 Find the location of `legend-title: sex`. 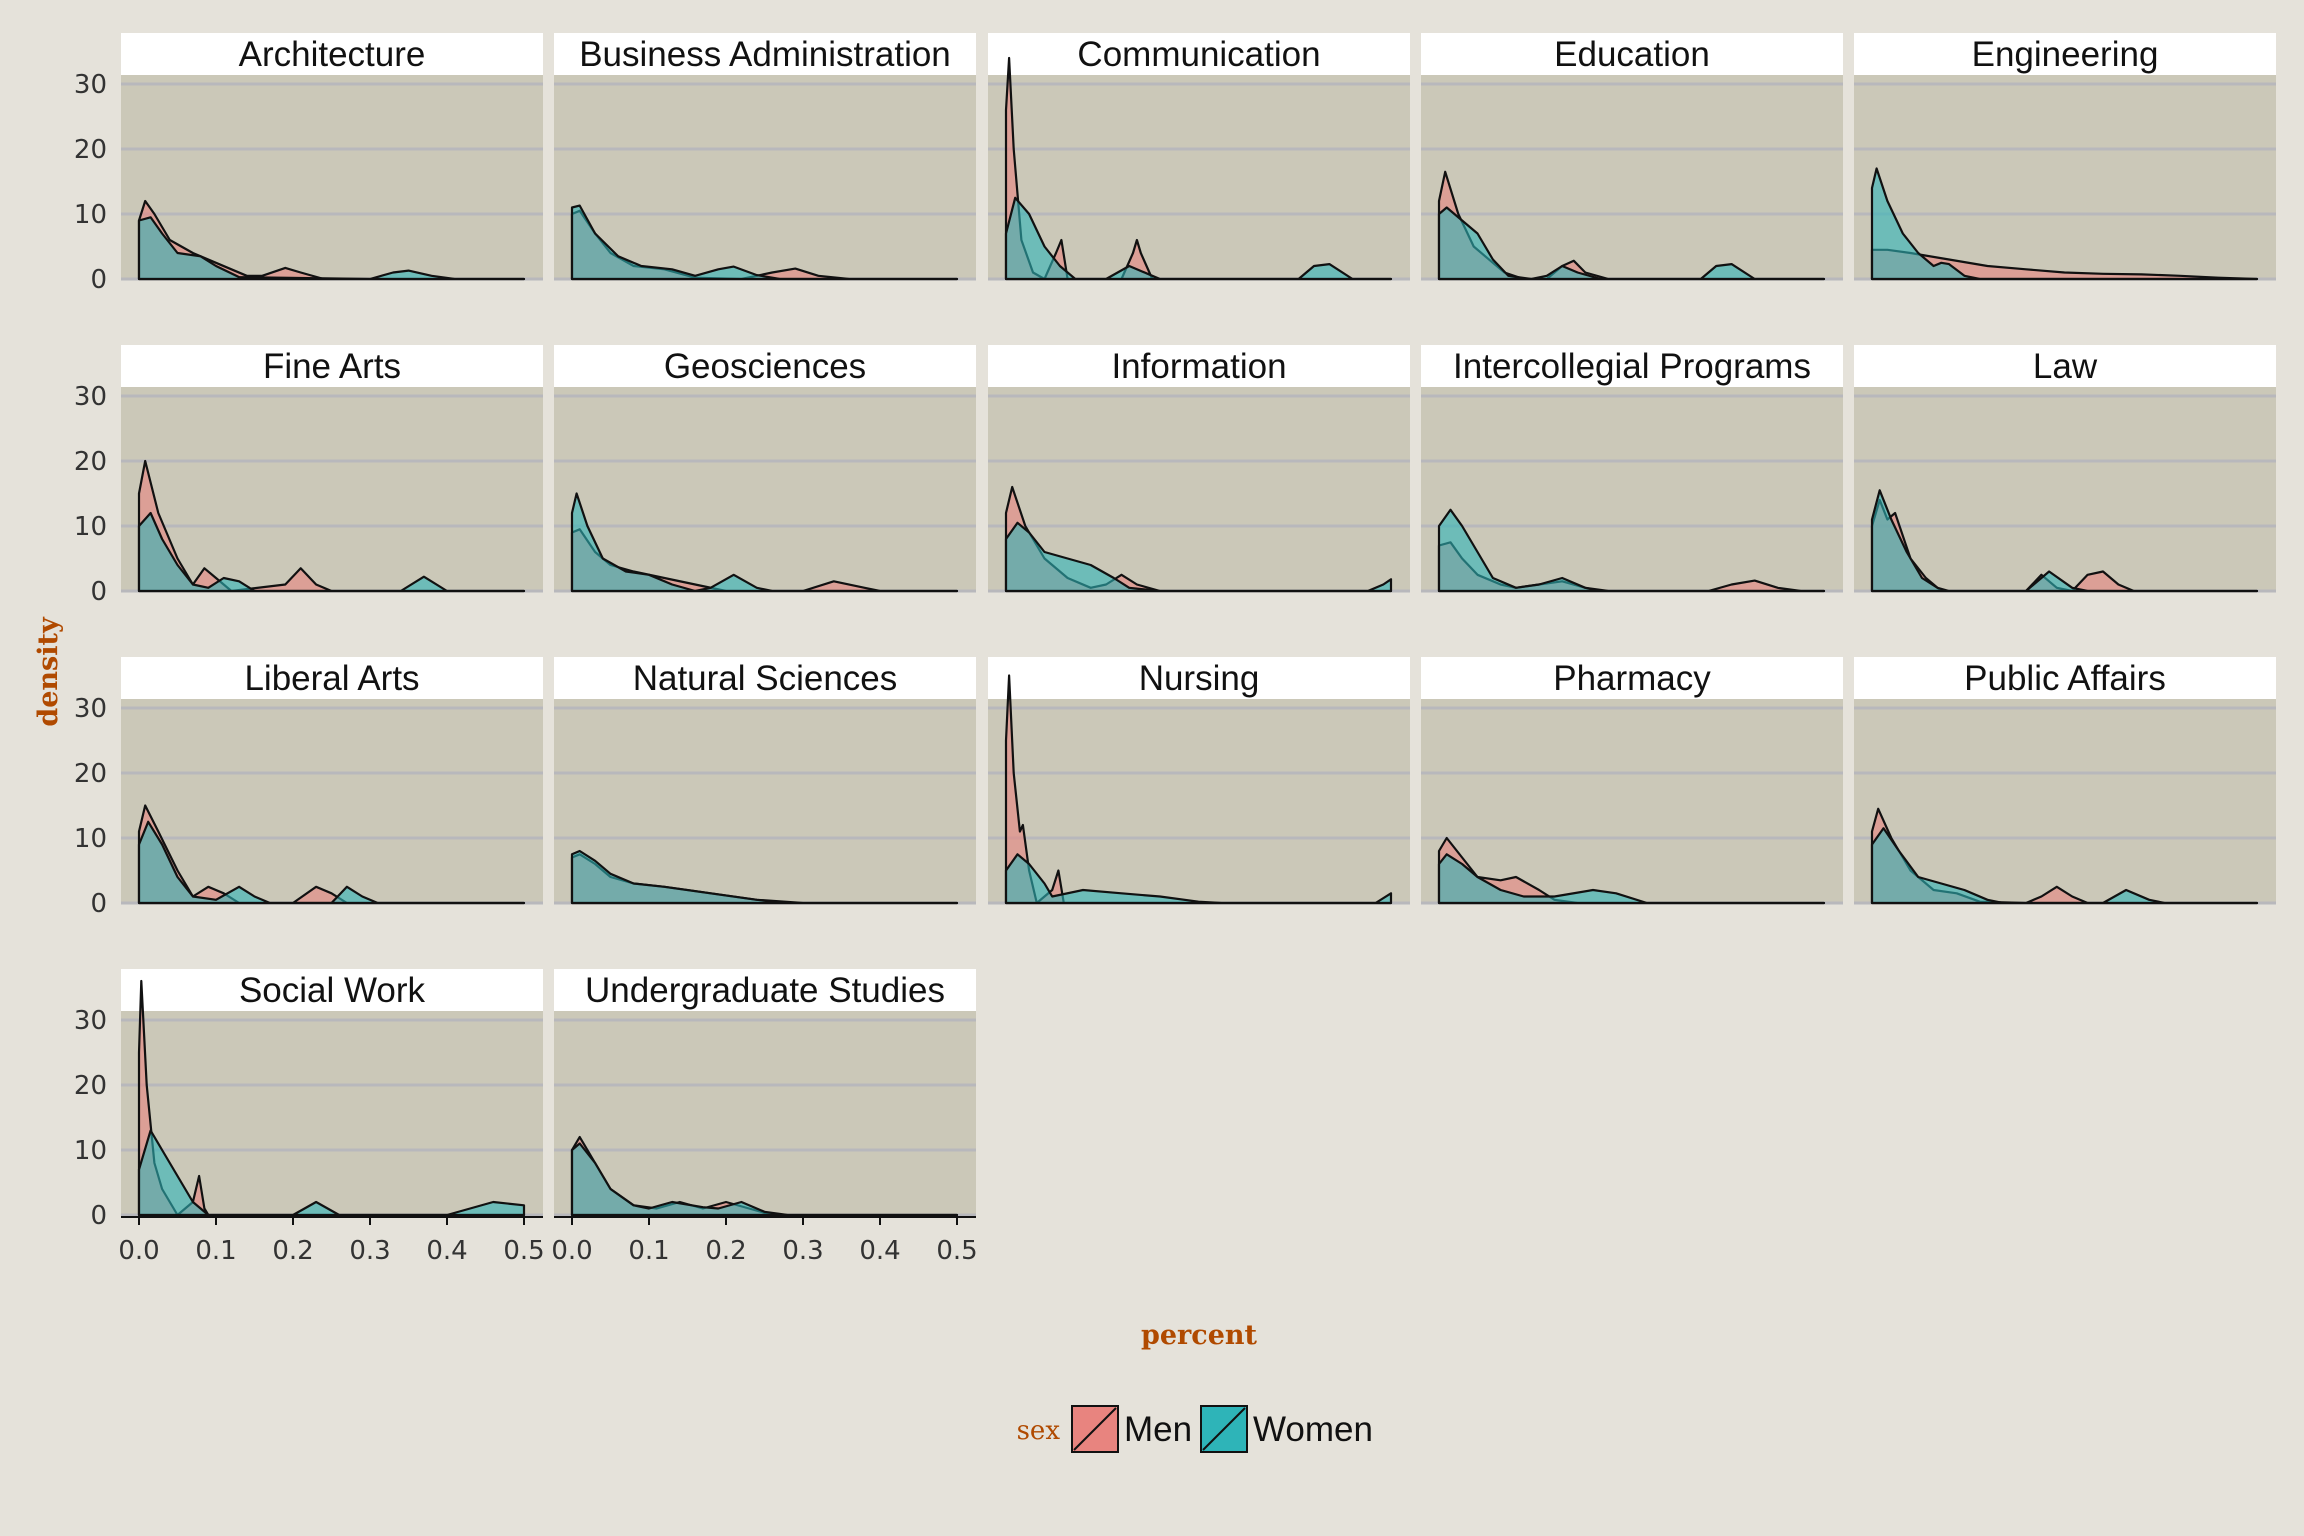

legend-title: sex is located at coordinates (1039, 1431).